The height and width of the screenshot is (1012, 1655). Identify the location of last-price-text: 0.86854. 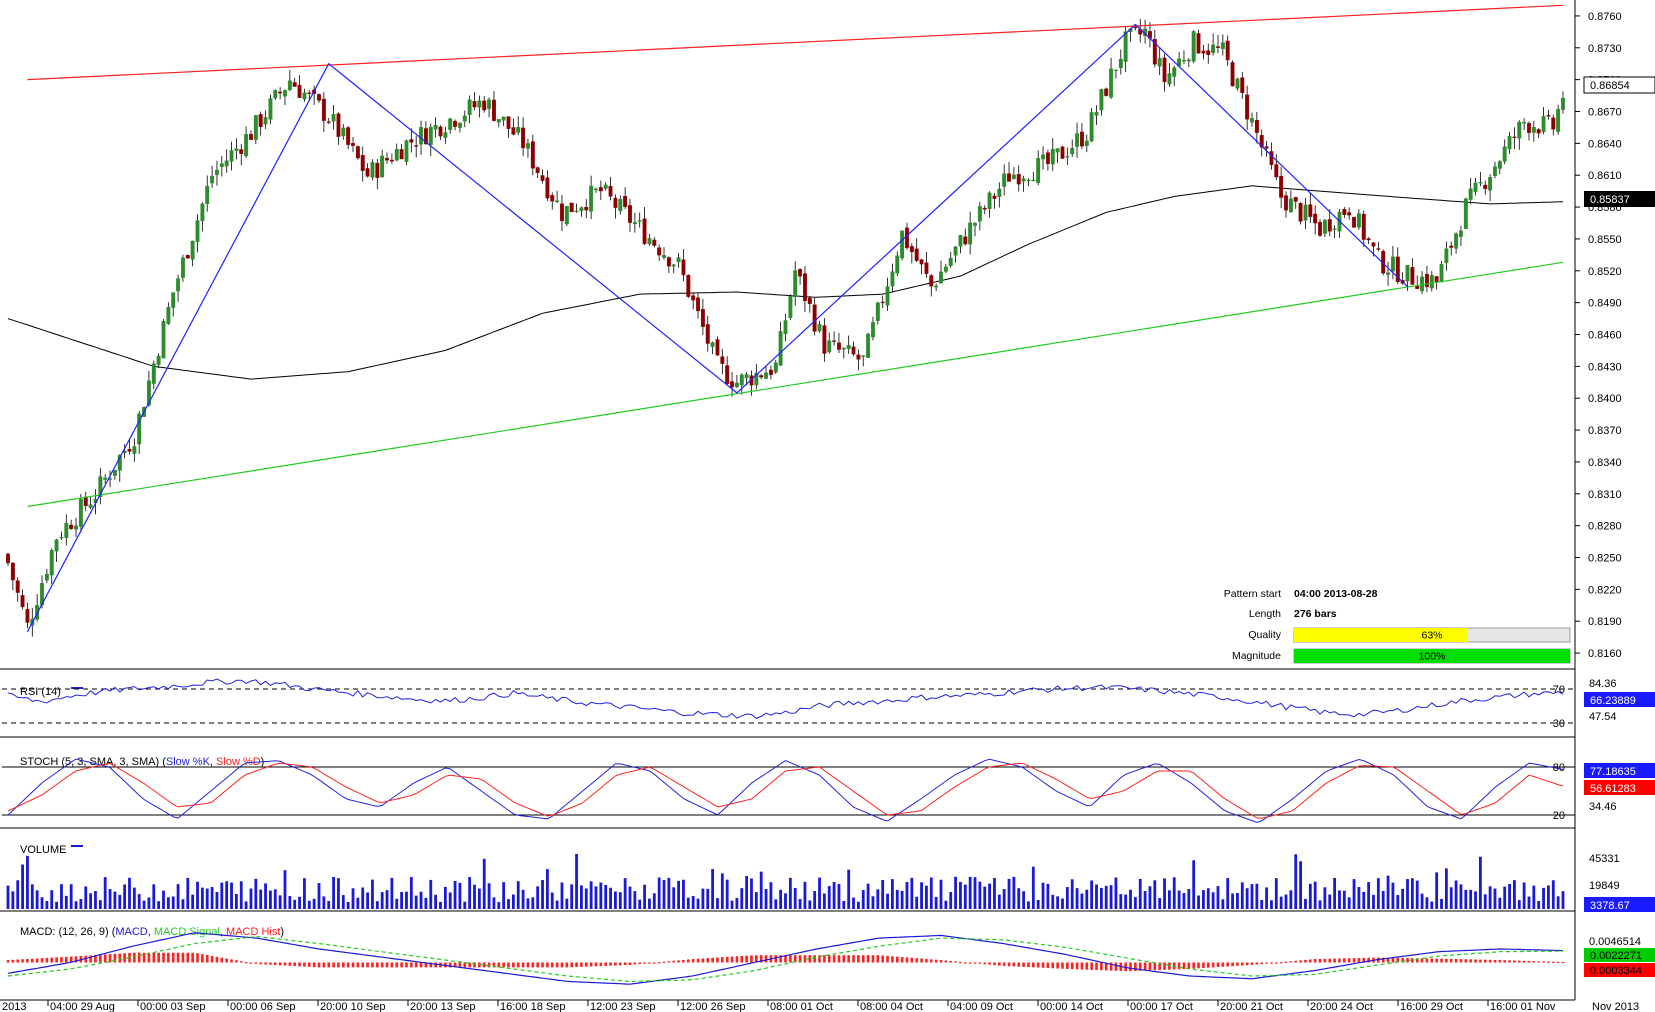
(1610, 86).